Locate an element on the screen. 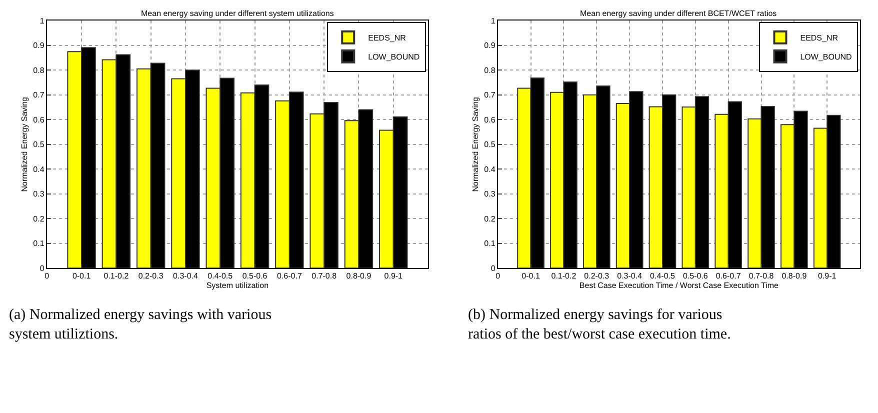  chart-title: Mean energy saving under different system utilizations is located at coordinates (237, 13).